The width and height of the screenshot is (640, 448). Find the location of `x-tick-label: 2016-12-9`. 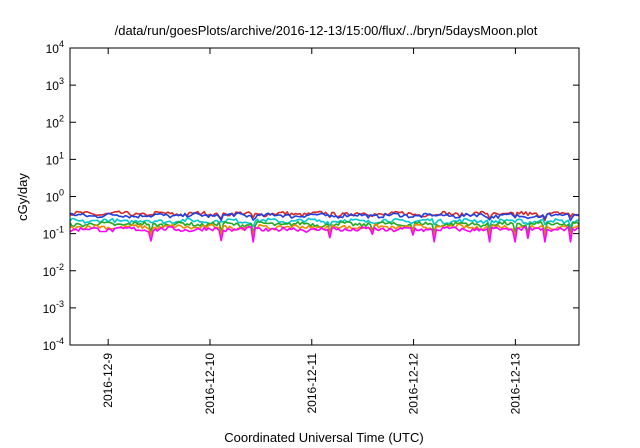

x-tick-label: 2016-12-9 is located at coordinates (108, 380).